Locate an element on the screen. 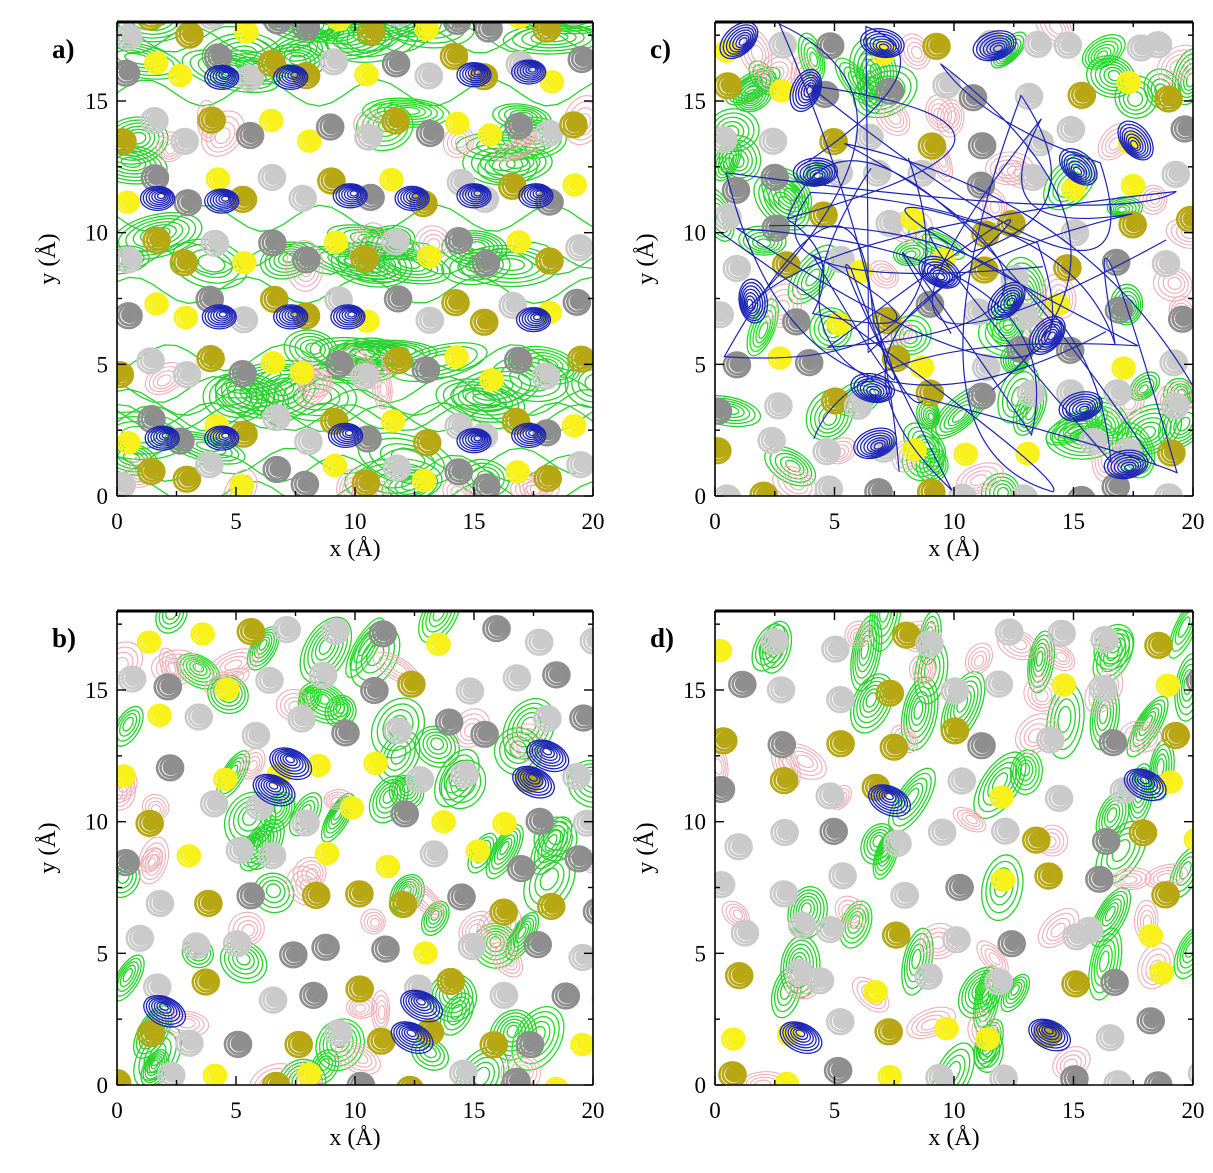 The image size is (1213, 1173). y-tick-label: 15 is located at coordinates (96, 101).